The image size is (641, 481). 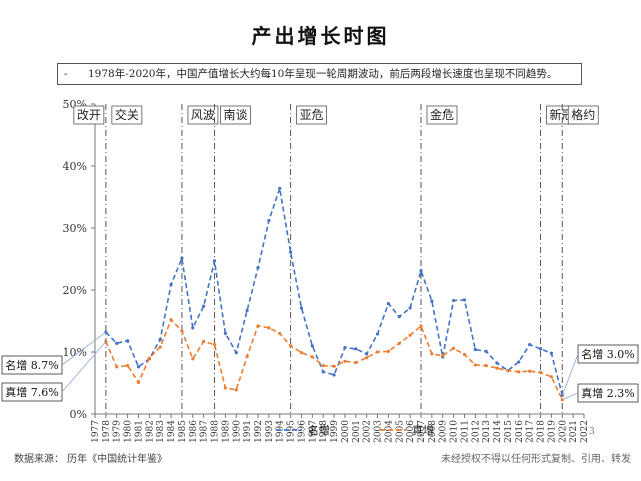 I want to click on x-tick-label: 2016, so click(x=520, y=431).